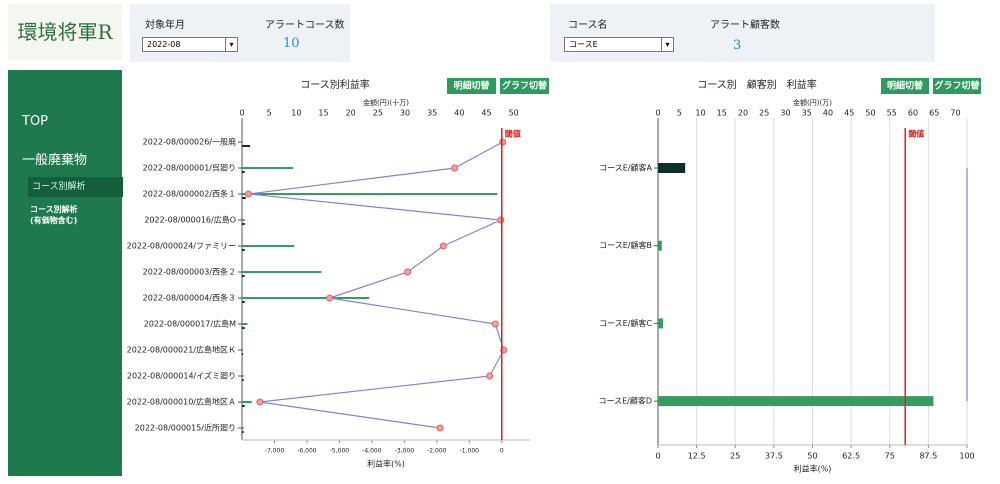  Describe the element at coordinates (189, 194) in the screenshot. I see `category-label: 2022-08/000002/西条１` at that location.